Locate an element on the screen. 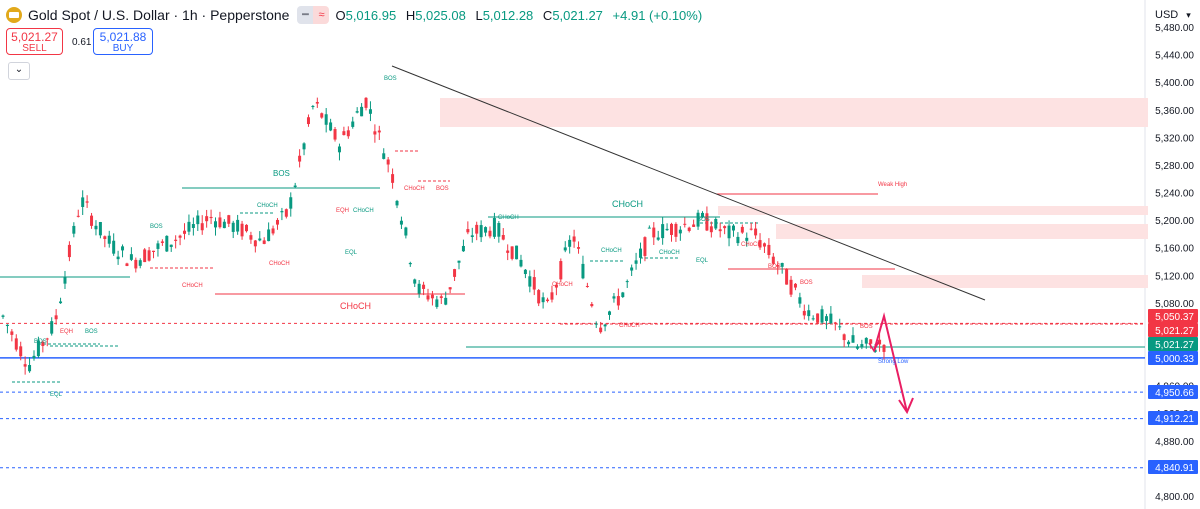  buy-button: 5,021.88 BUY is located at coordinates (123, 41).